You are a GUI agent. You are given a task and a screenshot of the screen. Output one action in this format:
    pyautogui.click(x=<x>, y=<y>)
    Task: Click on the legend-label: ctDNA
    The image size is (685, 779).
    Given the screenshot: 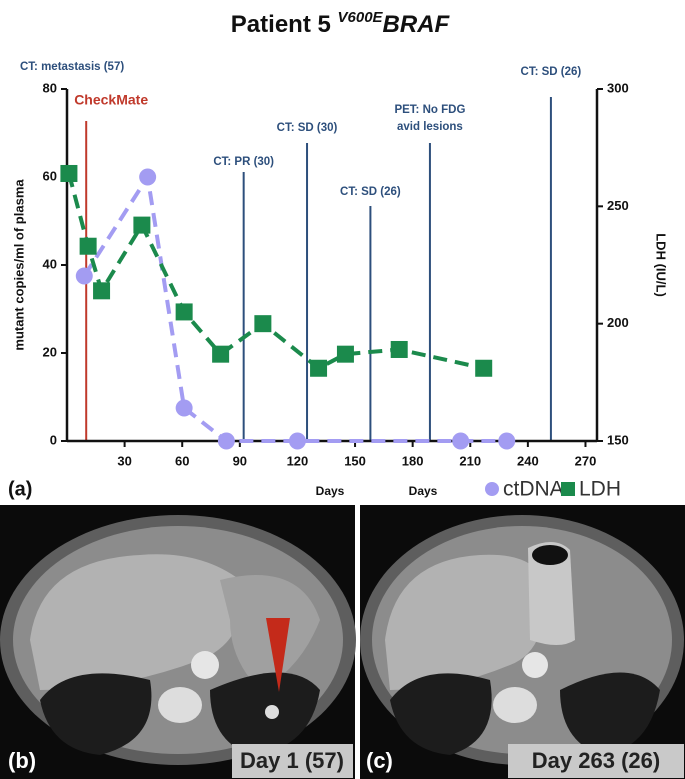 What is the action you would take?
    pyautogui.click(x=533, y=489)
    